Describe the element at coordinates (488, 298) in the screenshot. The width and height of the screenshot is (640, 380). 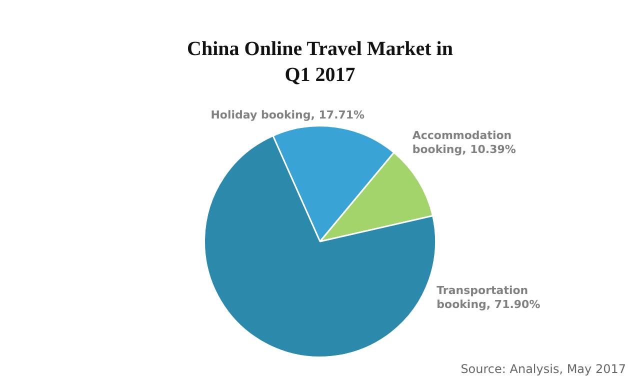
I see `slice-label: Transportation booking, 71.90%` at that location.